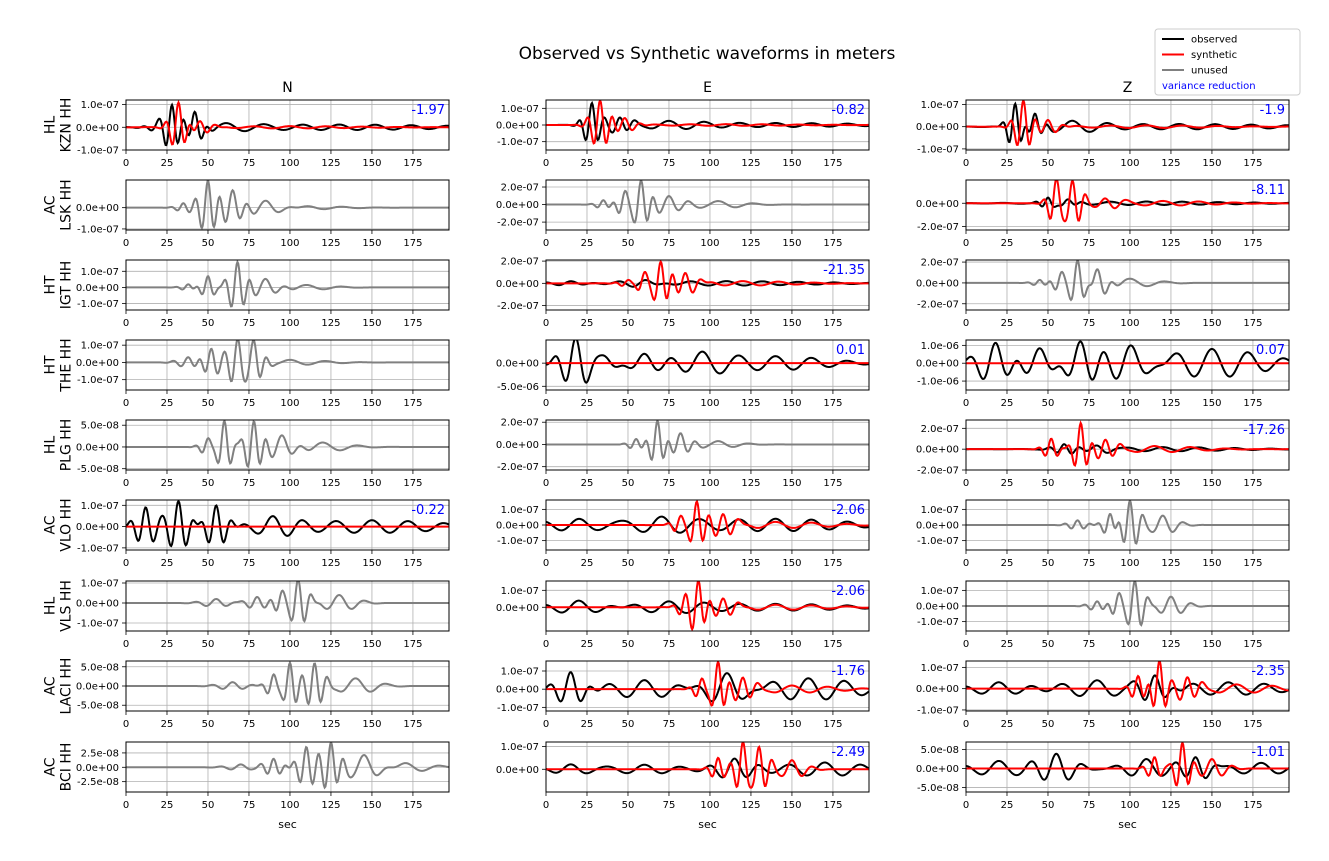 This screenshot has height=861, width=1329. Describe the element at coordinates (59, 204) in the screenshot. I see `station-label: ACLSK HH` at that location.